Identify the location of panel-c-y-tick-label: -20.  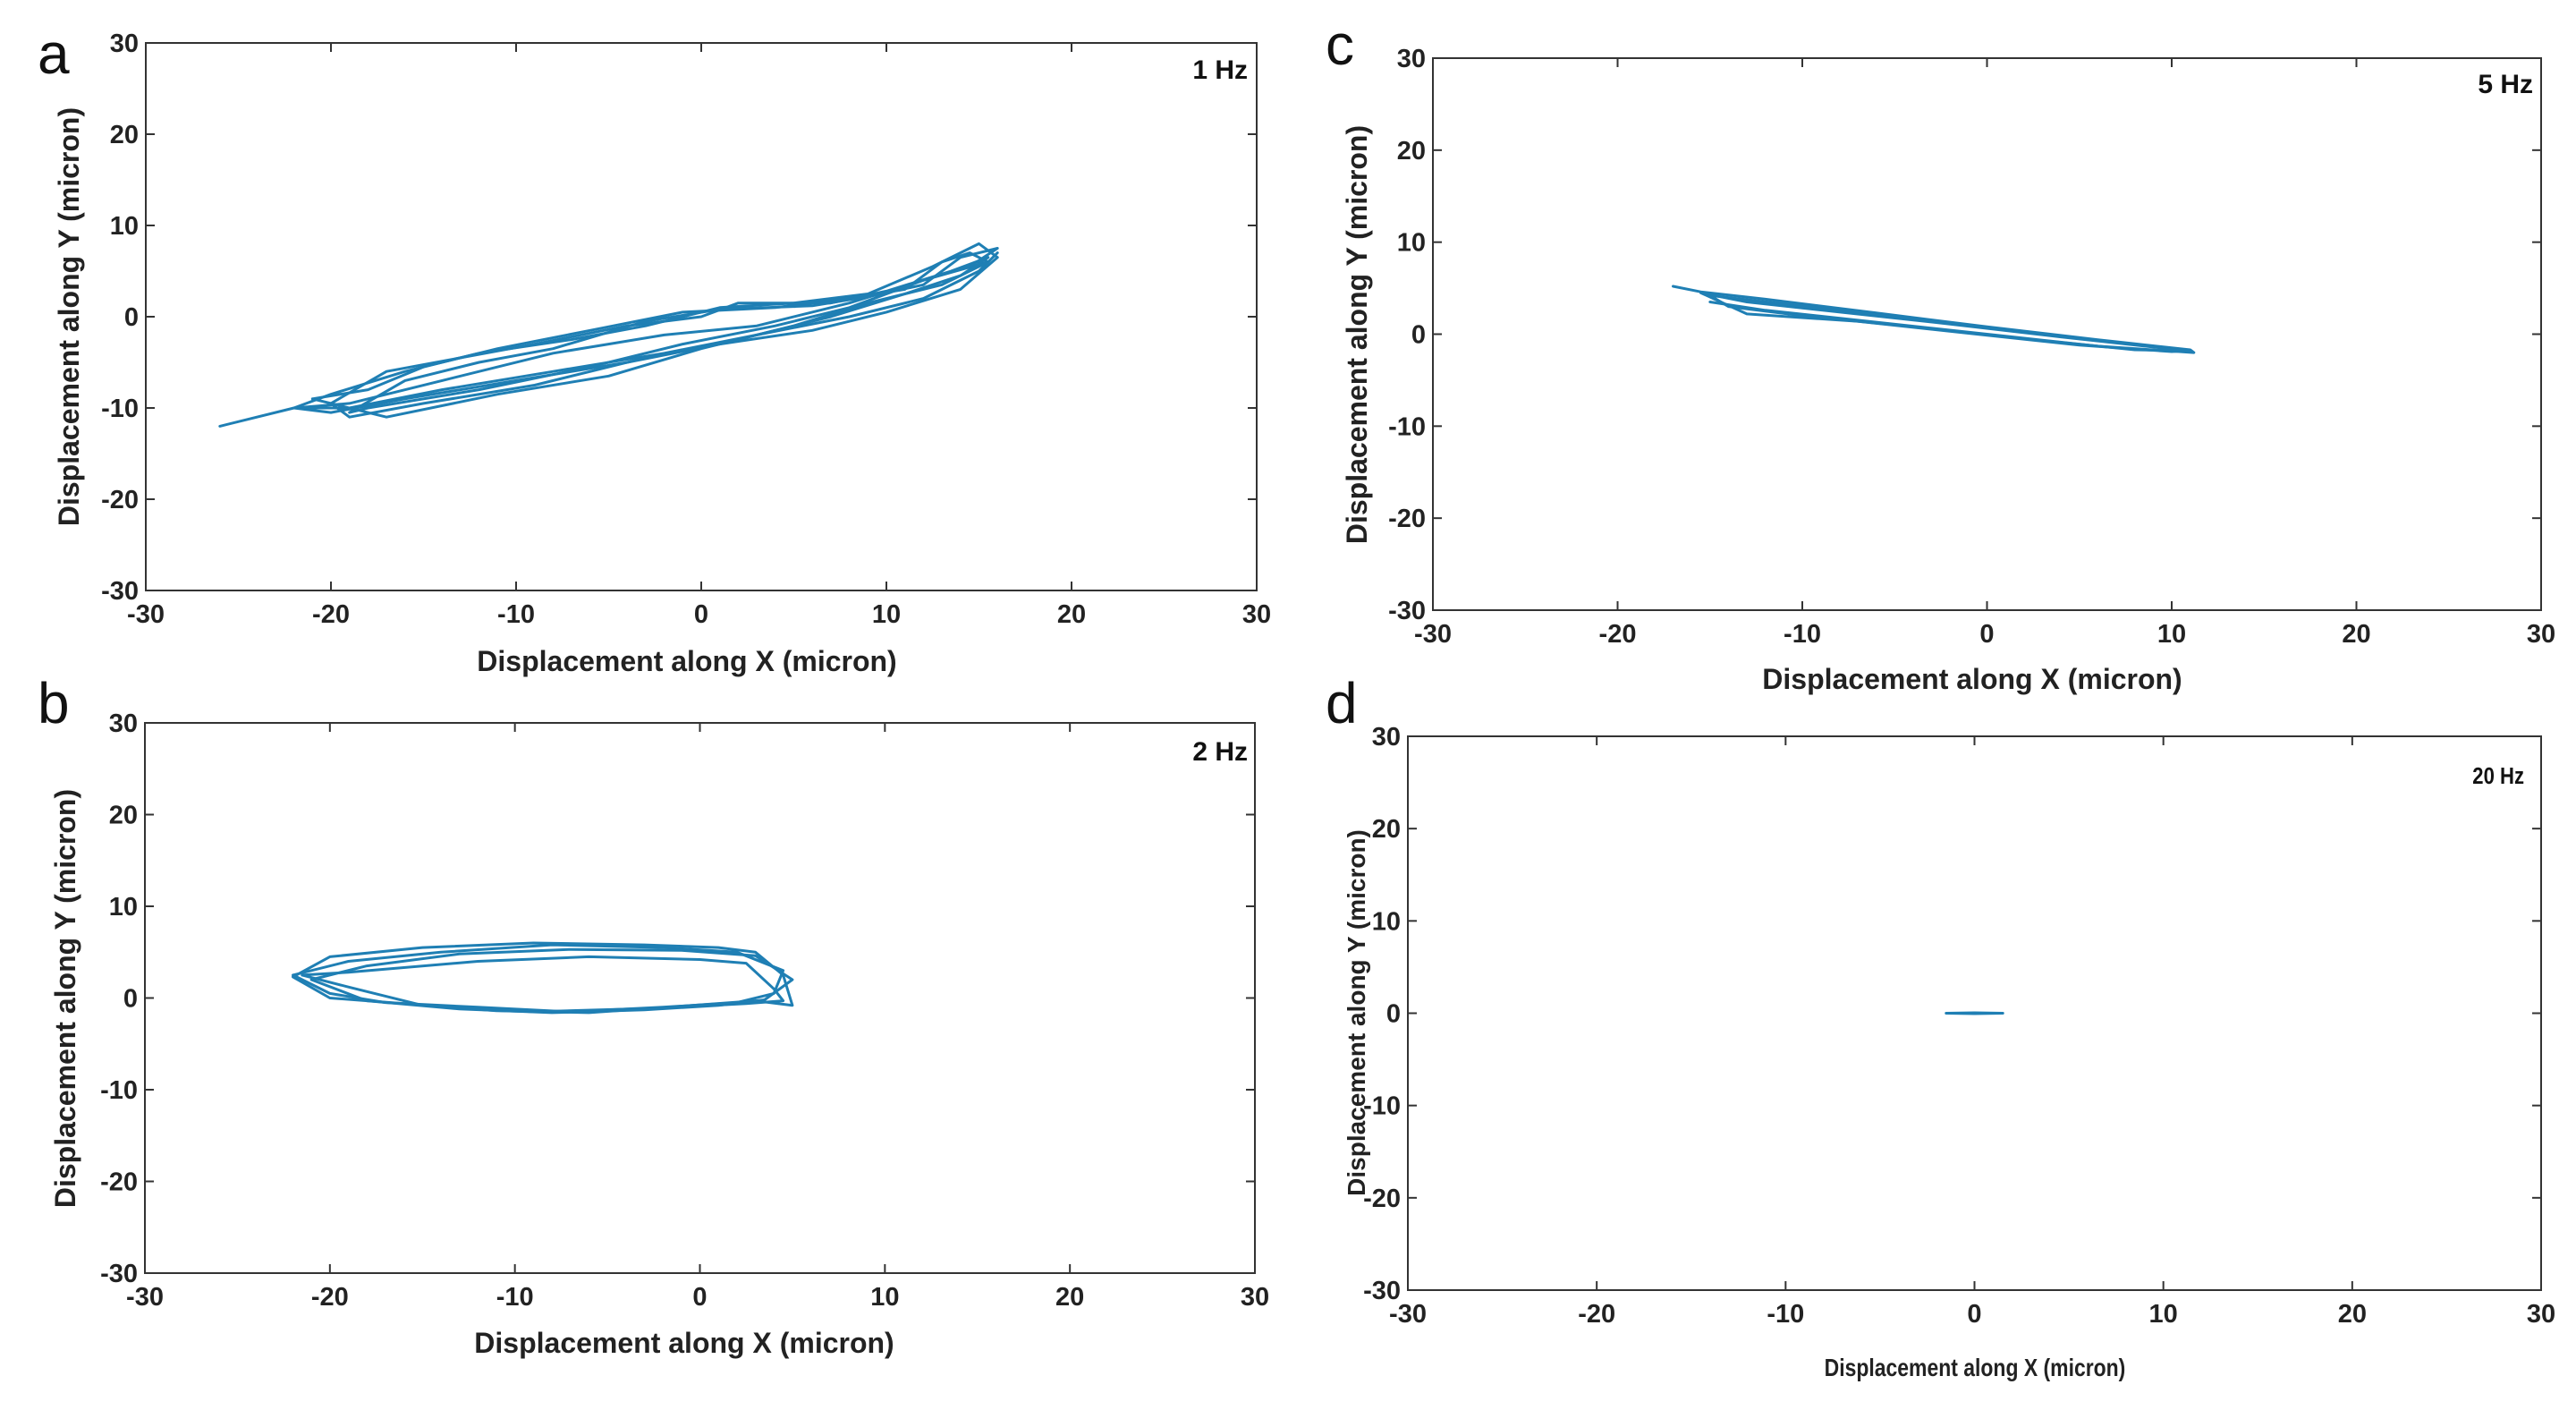
(1407, 519).